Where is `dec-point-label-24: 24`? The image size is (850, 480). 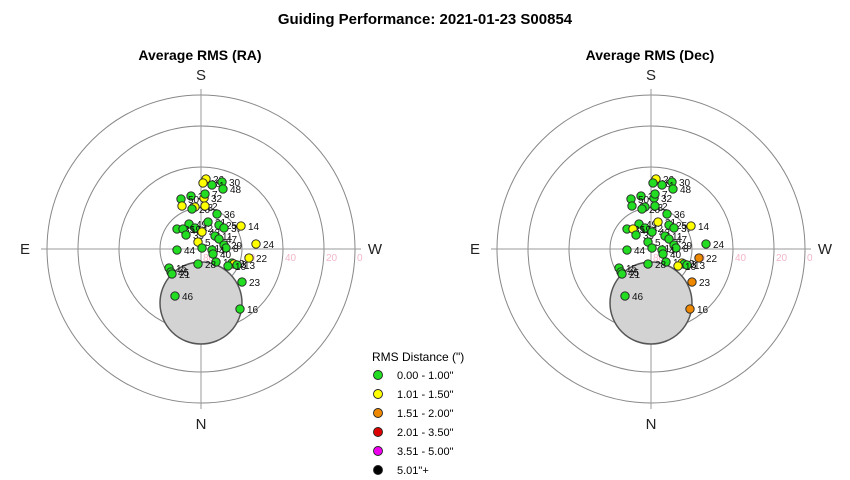 dec-point-label-24: 24 is located at coordinates (719, 245).